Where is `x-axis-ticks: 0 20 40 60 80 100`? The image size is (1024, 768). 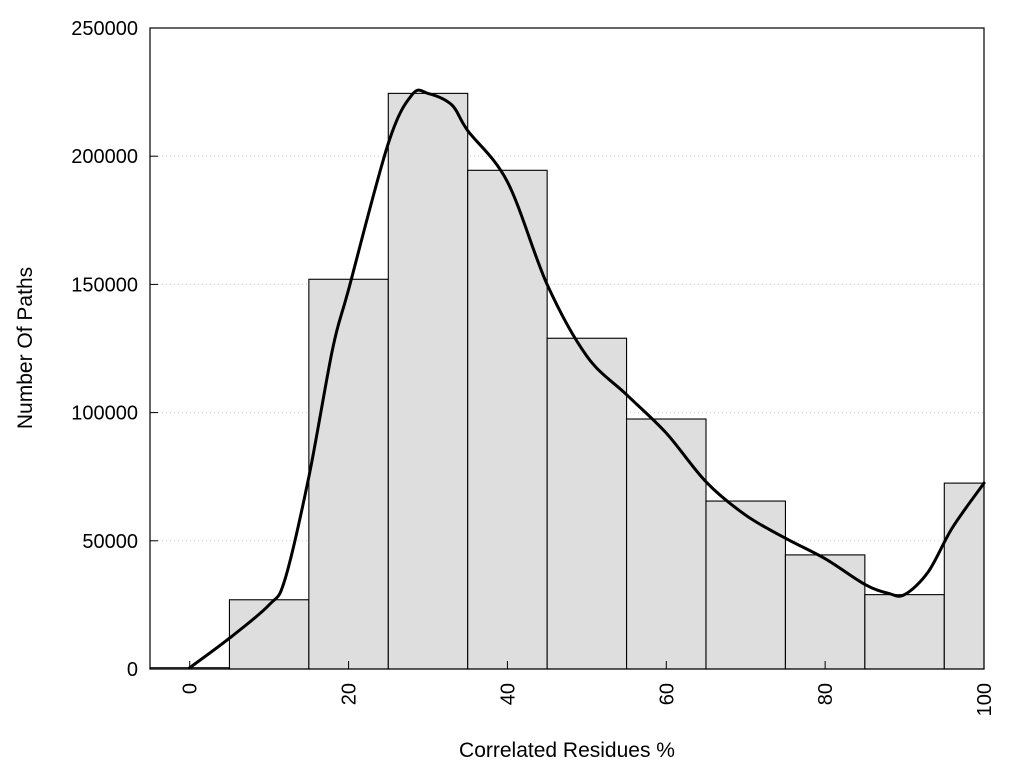
x-axis-ticks: 0 20 40 60 80 100 is located at coordinates (588, 688).